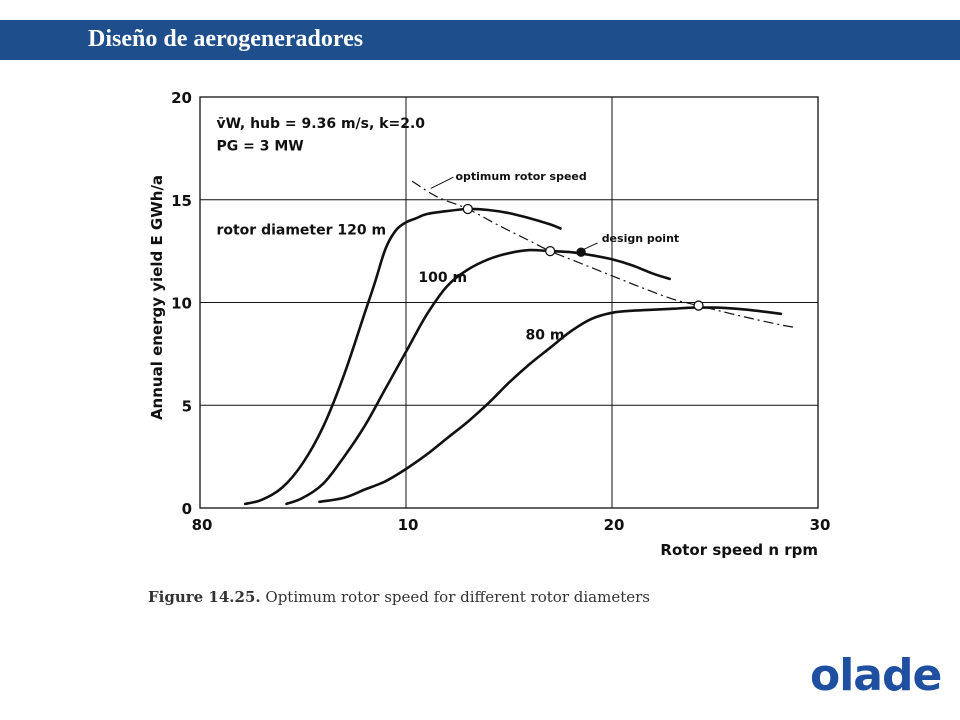 Image resolution: width=960 pixels, height=720 pixels. I want to click on caption-label: Figure 14.25., so click(204, 597).